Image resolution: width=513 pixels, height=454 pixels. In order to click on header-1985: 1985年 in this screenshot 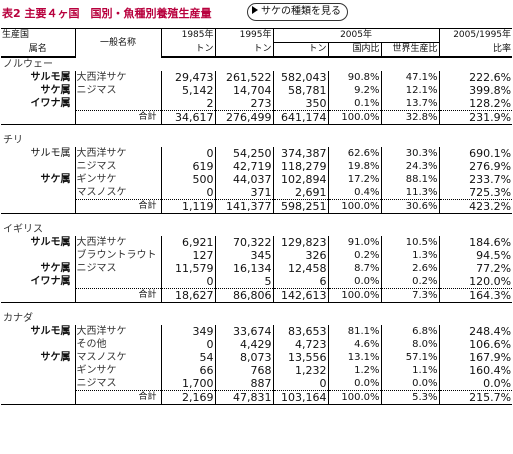, I will do `click(187, 35)`.